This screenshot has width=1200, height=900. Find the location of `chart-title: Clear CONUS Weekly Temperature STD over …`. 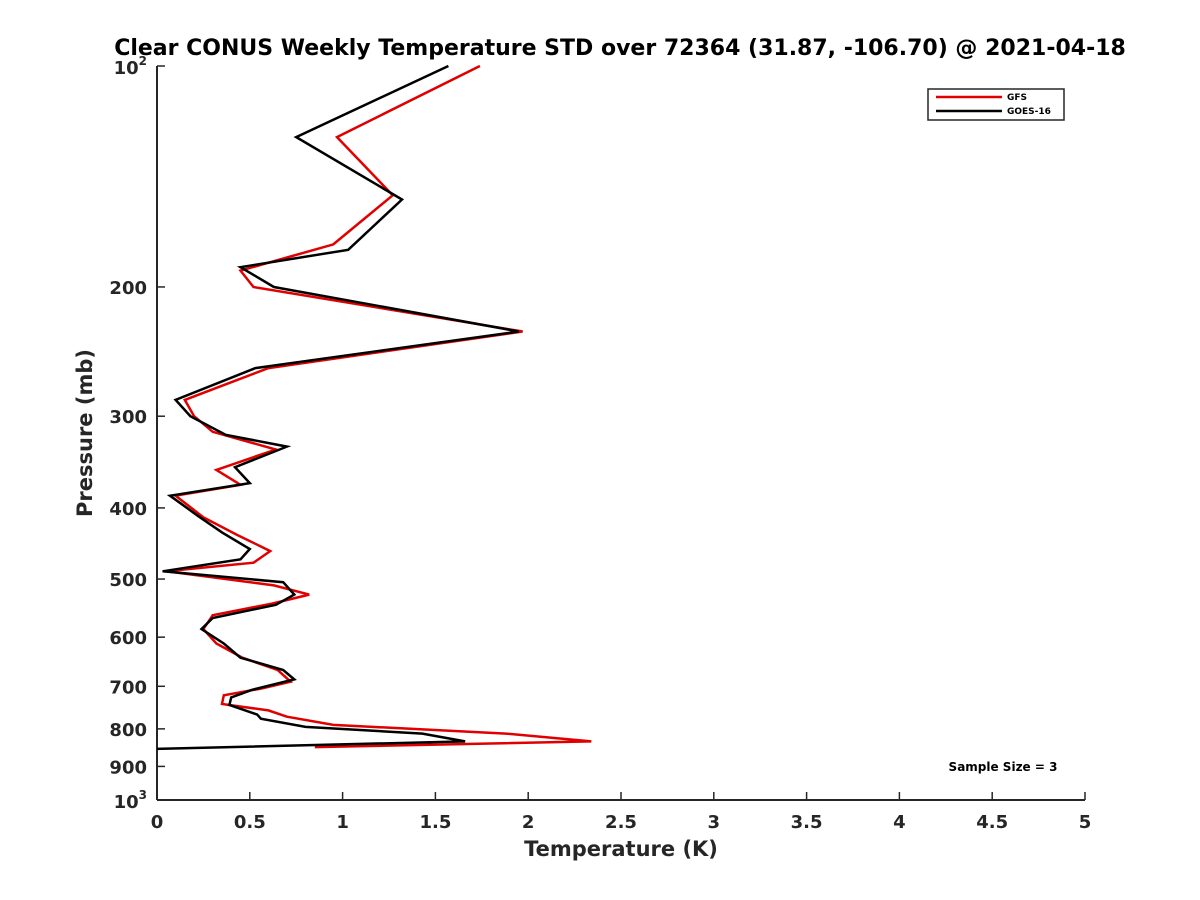

chart-title: Clear CONUS Weekly Temperature STD over … is located at coordinates (620, 48).